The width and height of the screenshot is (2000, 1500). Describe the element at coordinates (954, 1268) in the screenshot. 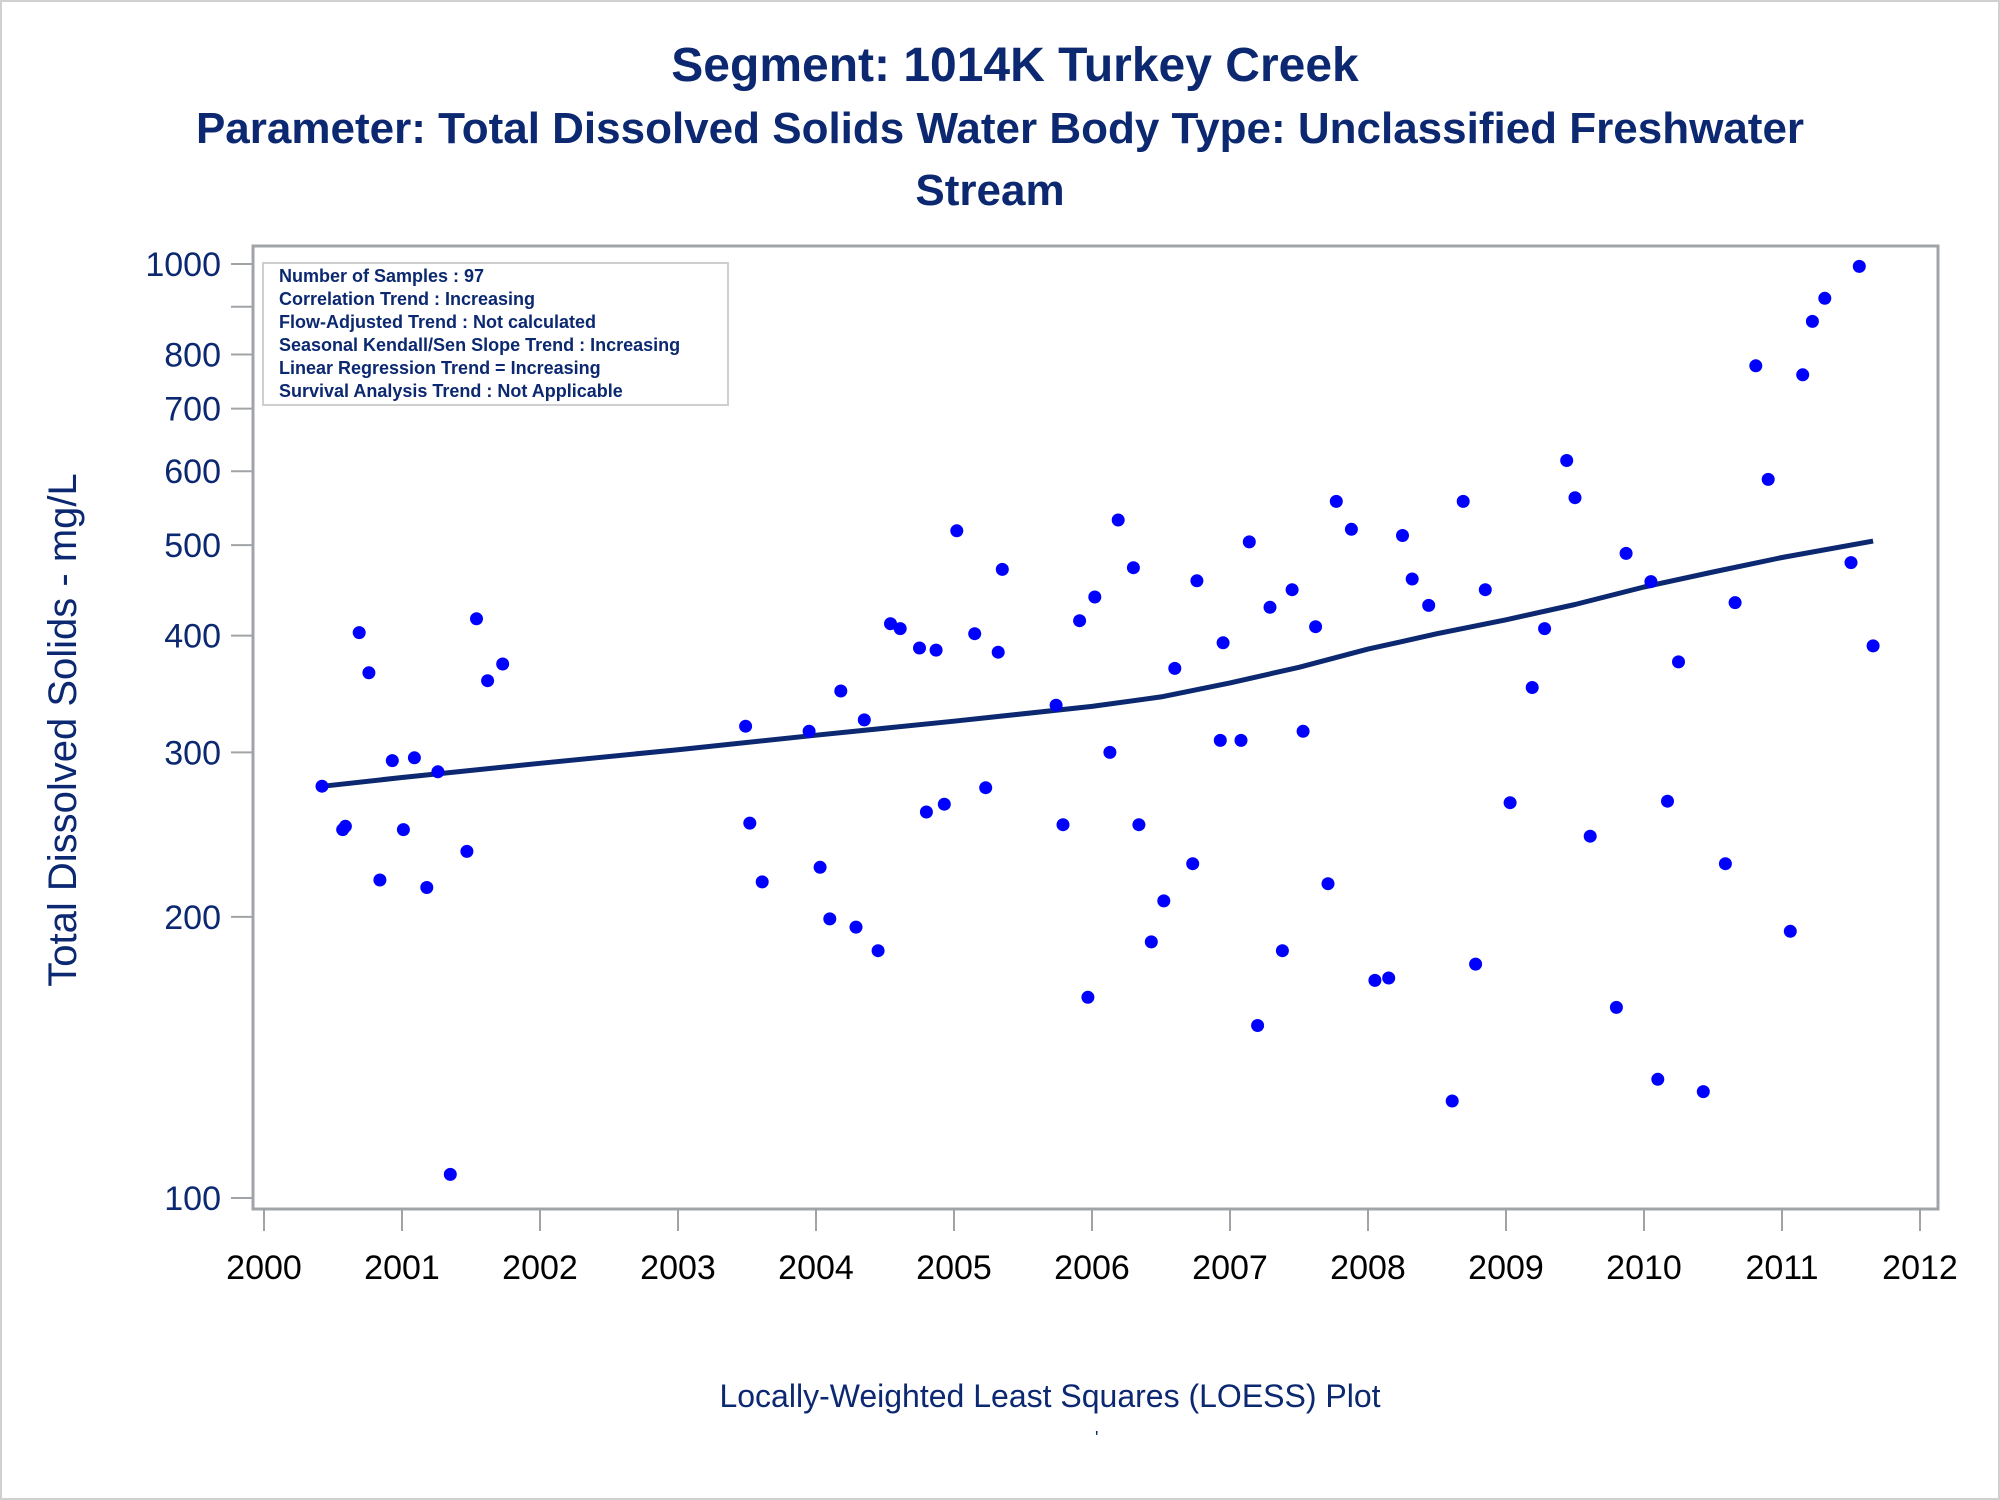

I see `x-tick-label: 2005` at that location.